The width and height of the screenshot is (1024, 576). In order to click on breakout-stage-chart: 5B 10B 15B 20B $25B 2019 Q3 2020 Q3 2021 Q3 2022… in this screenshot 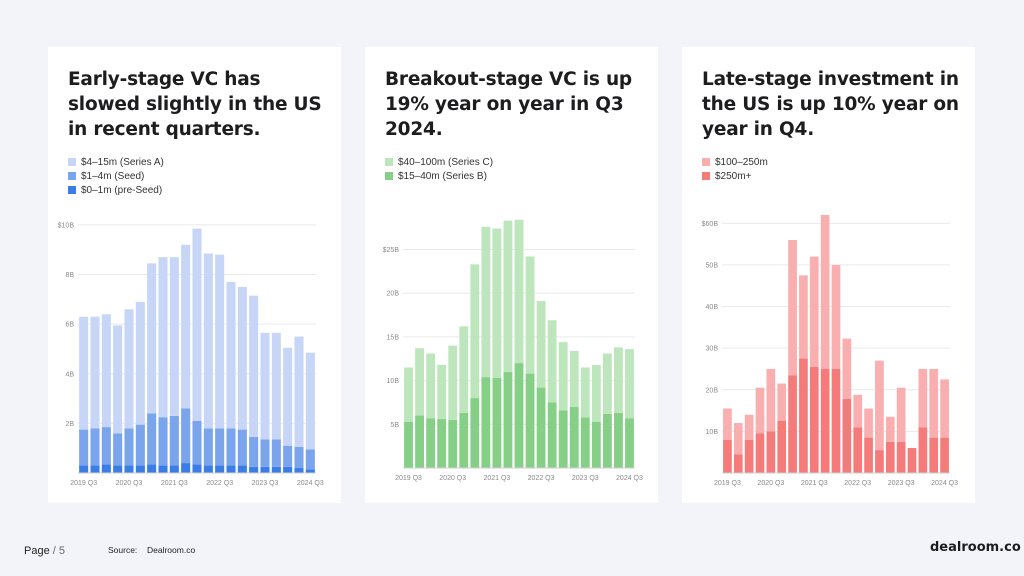, I will do `click(513, 350)`.